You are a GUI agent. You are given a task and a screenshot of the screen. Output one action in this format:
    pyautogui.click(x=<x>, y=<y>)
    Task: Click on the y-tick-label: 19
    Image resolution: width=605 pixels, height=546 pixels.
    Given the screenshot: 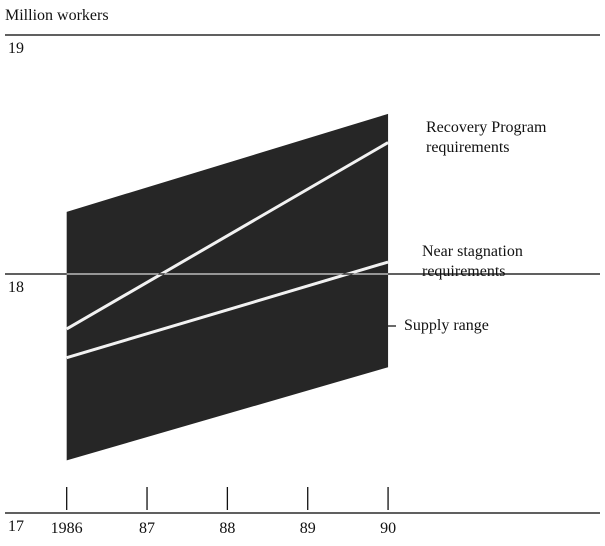 What is the action you would take?
    pyautogui.click(x=16, y=48)
    